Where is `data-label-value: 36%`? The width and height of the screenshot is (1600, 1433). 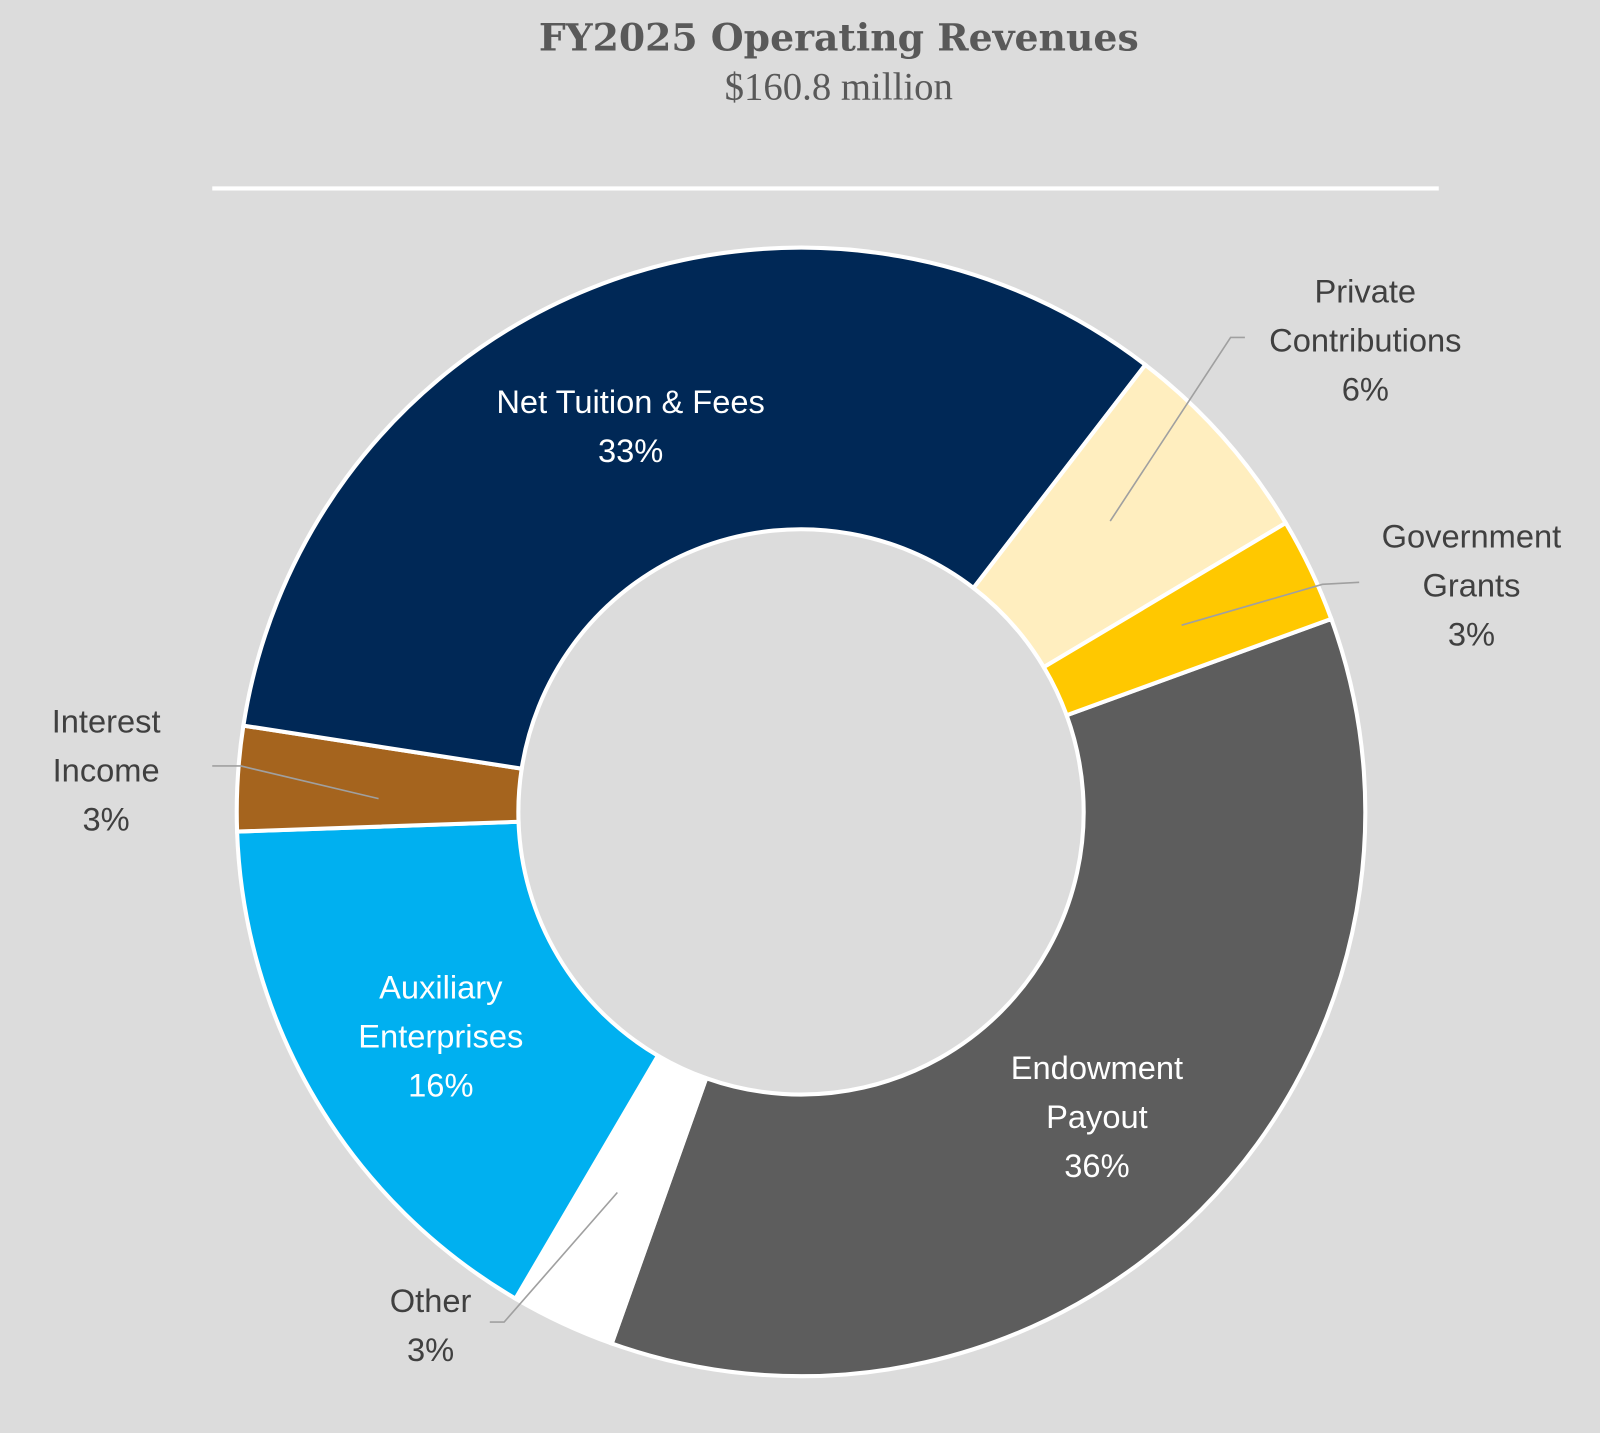 data-label-value: 36% is located at coordinates (1096, 1165).